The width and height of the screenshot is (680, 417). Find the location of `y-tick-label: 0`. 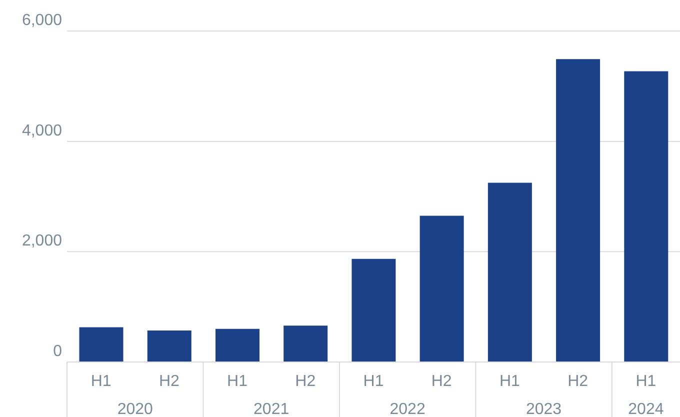

y-tick-label: 0 is located at coordinates (57, 351).